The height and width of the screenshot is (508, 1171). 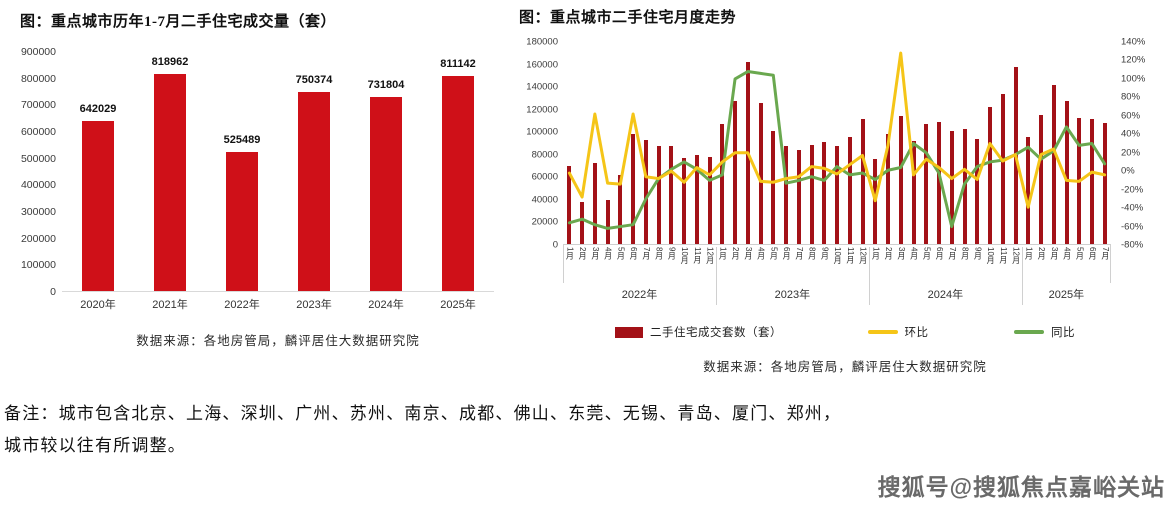 What do you see at coordinates (1063, 333) in the screenshot?
I see `legend-label: 同比` at bounding box center [1063, 333].